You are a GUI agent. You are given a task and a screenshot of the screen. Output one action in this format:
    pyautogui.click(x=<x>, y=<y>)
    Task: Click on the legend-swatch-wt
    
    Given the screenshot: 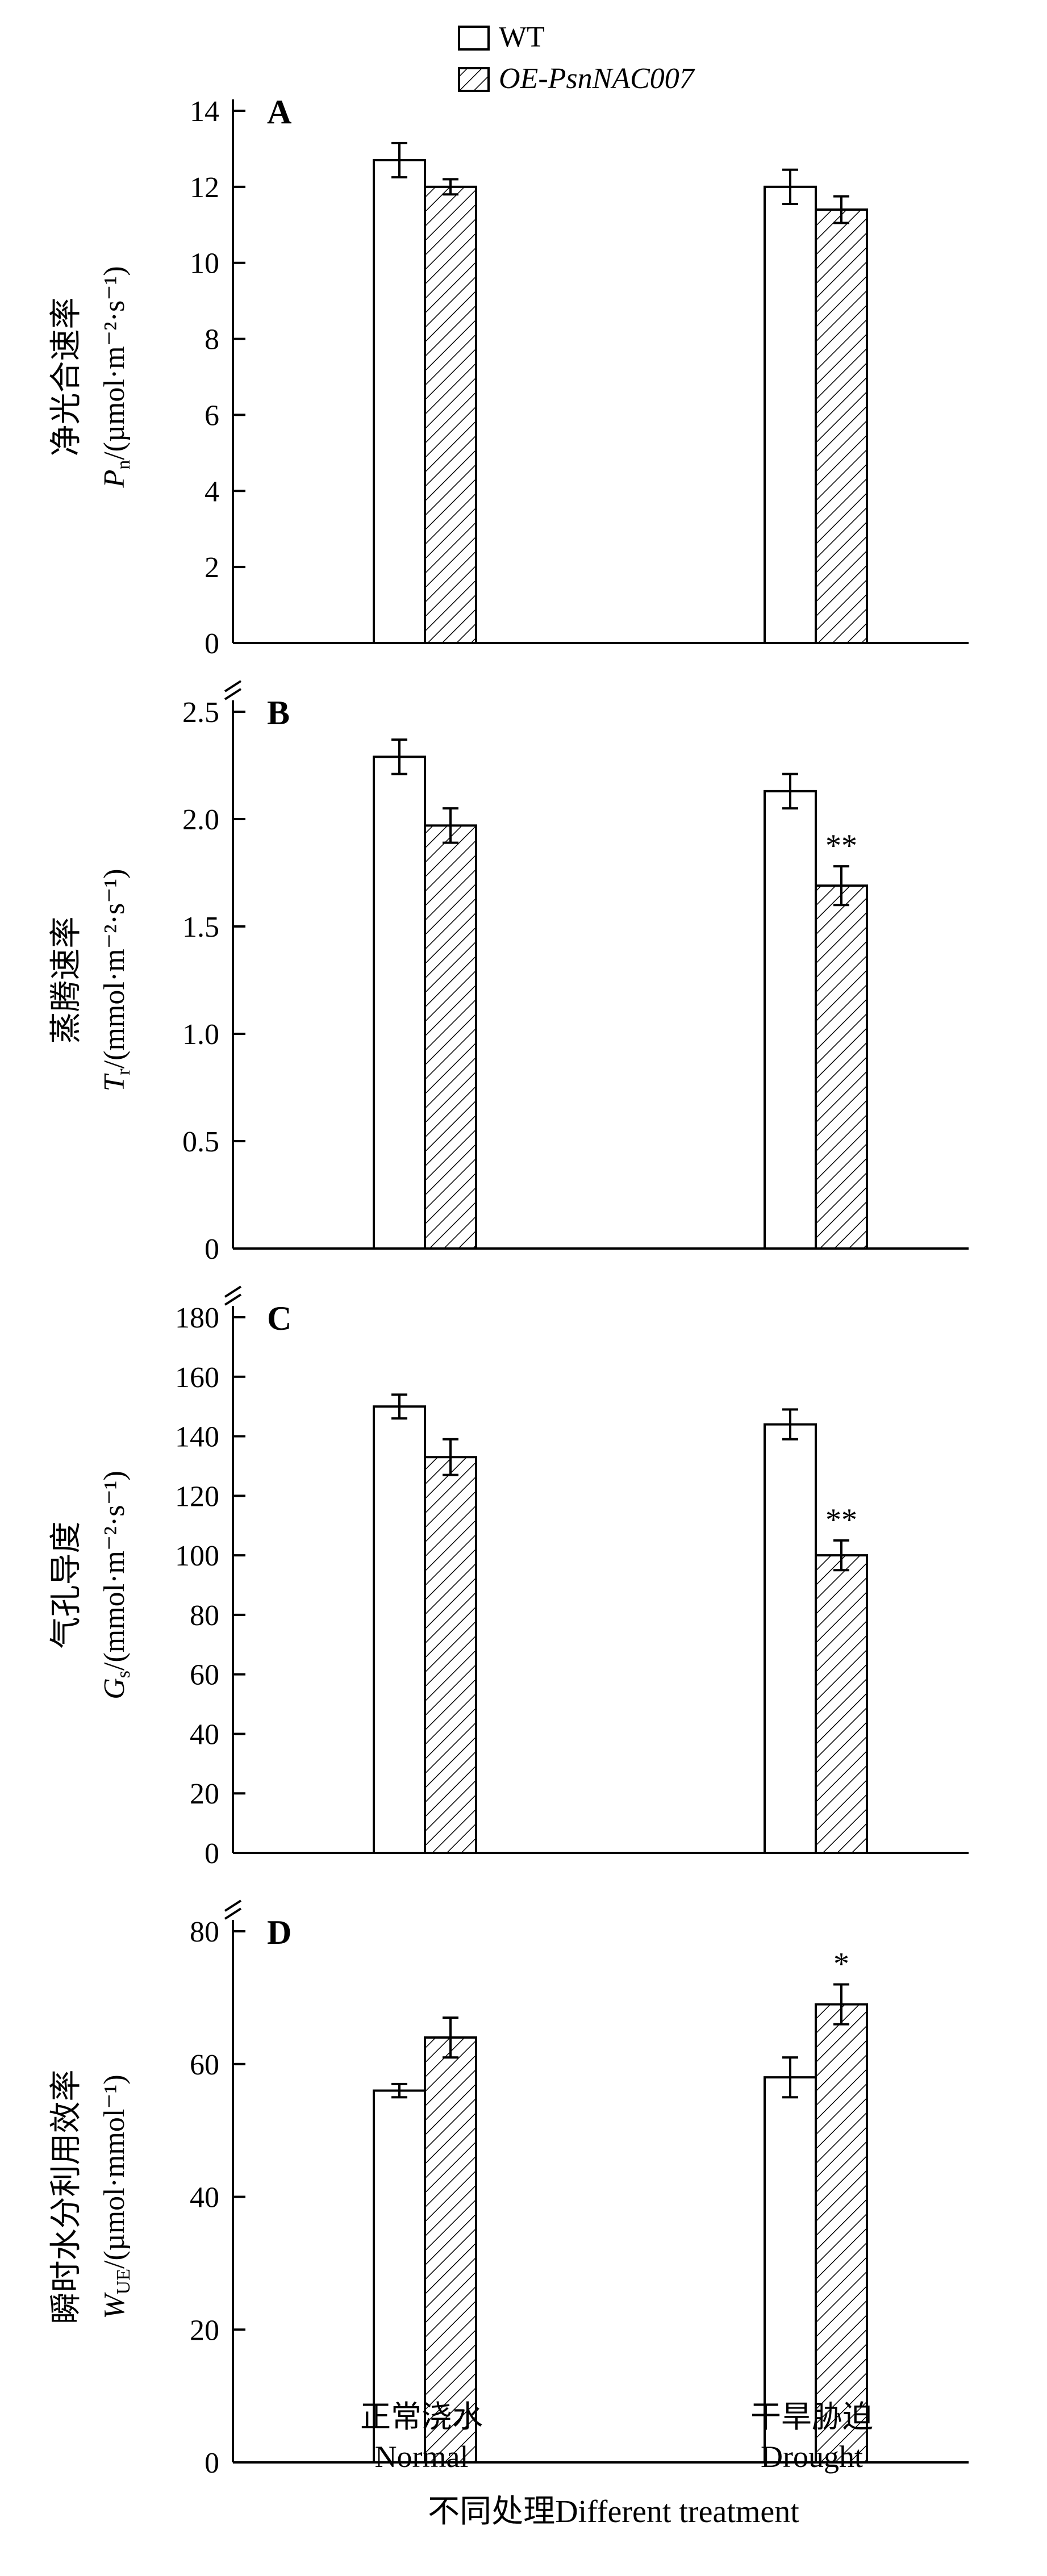 What is the action you would take?
    pyautogui.click(x=474, y=39)
    